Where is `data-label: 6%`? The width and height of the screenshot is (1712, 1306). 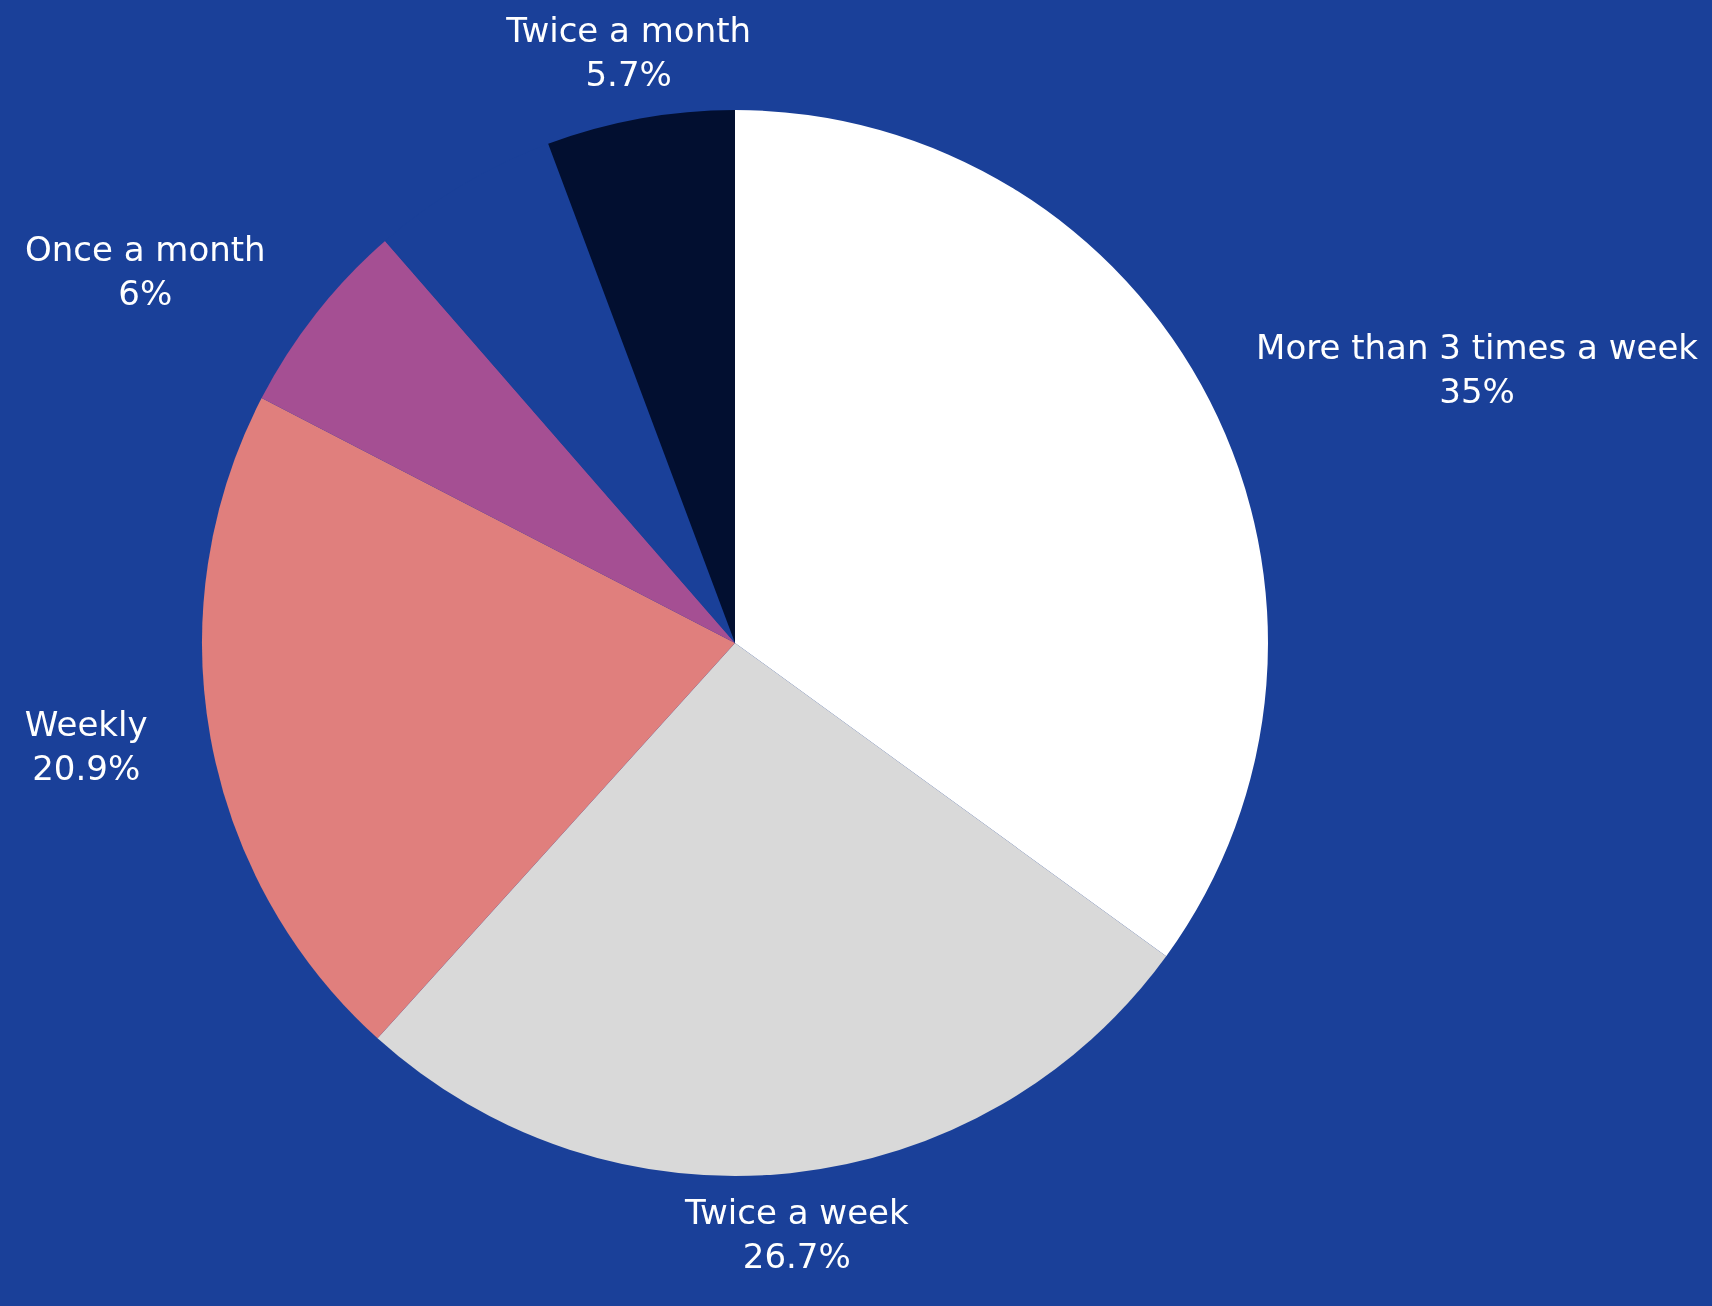
data-label: 6% is located at coordinates (145, 292).